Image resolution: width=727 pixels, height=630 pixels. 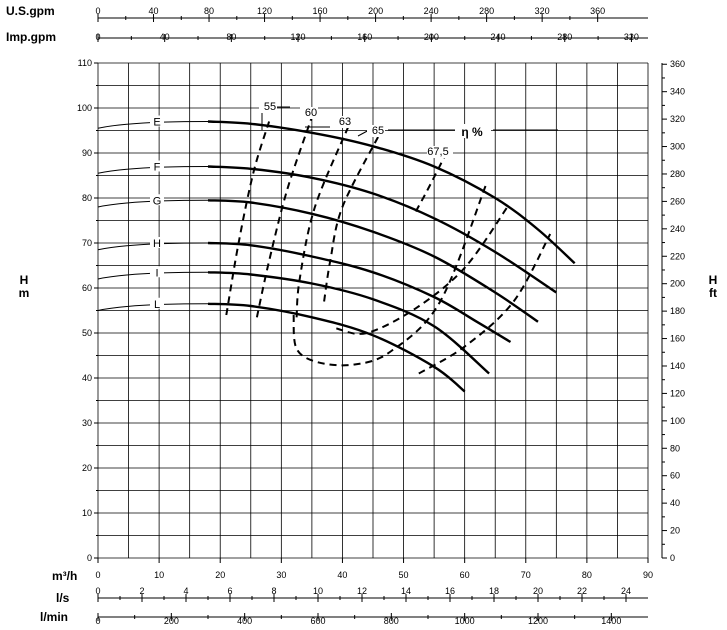 I want to click on us-gpm-tick-label: 160, so click(x=320, y=11).